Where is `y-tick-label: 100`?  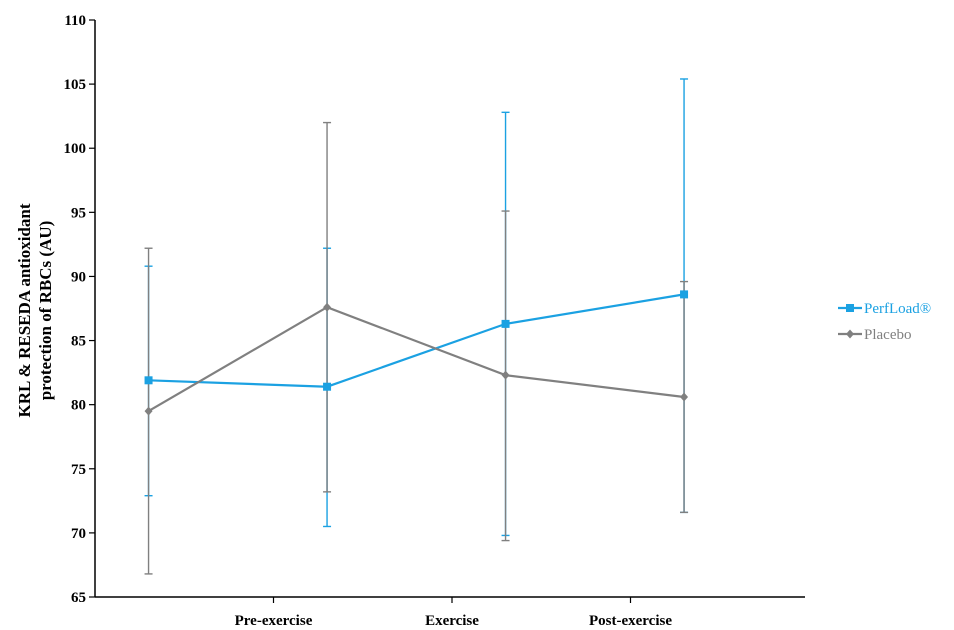 y-tick-label: 100 is located at coordinates (75, 149).